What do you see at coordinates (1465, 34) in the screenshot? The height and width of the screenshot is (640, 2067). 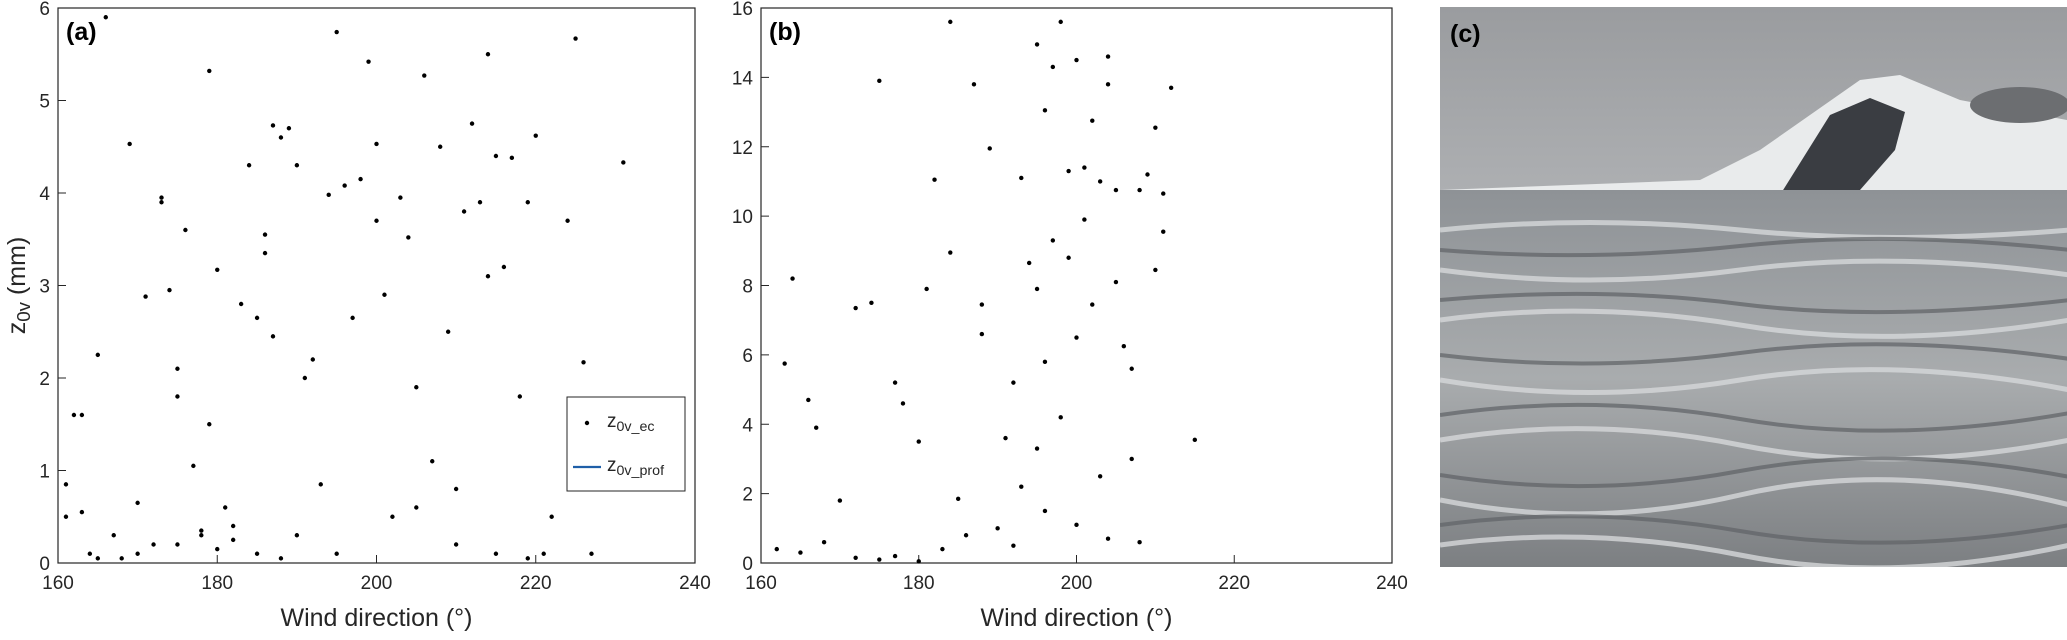 I see `panel-label: (c)` at bounding box center [1465, 34].